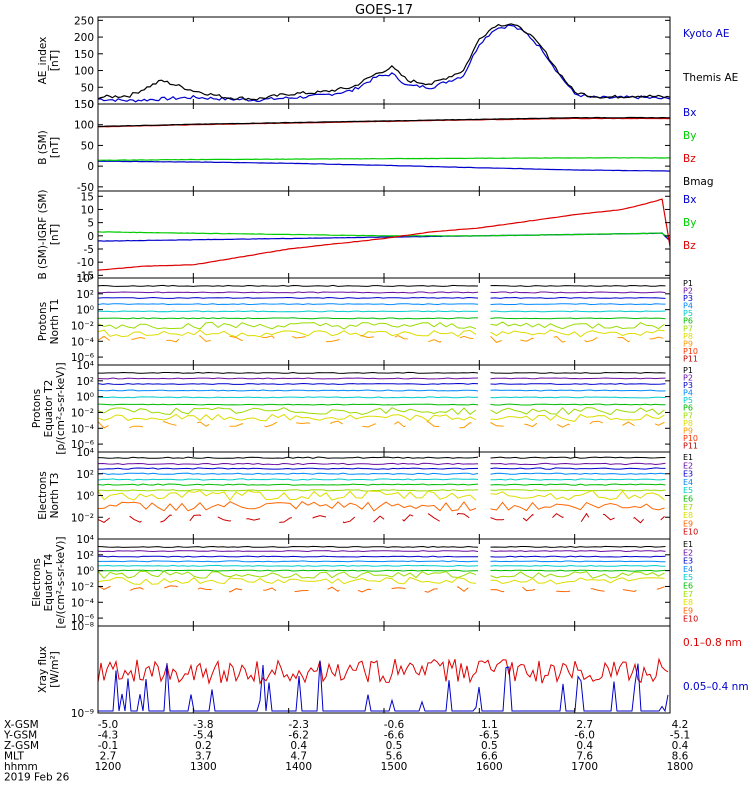 The width and height of the screenshot is (750, 800). Describe the element at coordinates (688, 523) in the screenshot. I see `legend-entry: E9` at that location.